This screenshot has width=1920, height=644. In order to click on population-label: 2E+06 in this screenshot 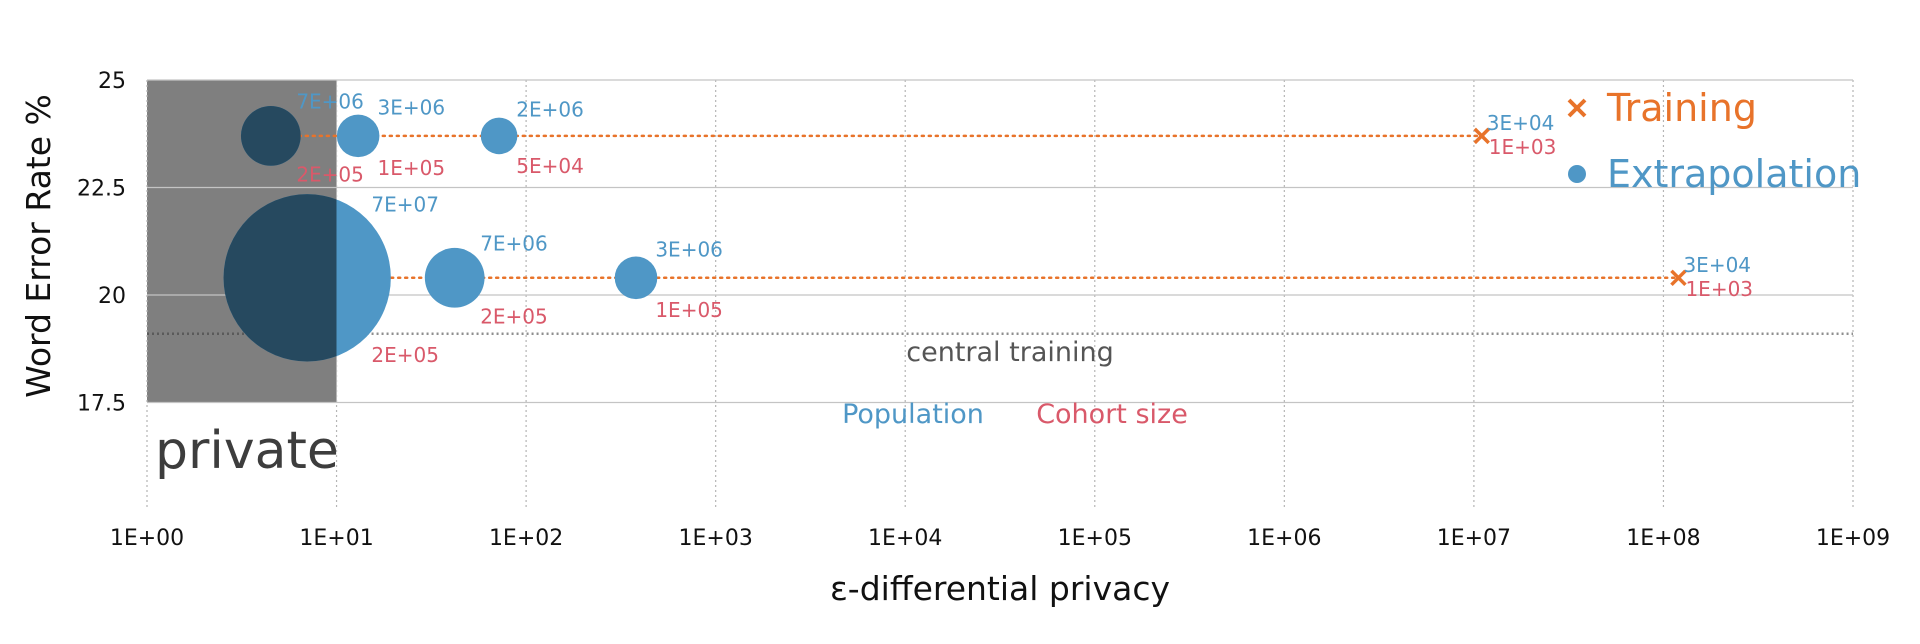, I will do `click(550, 110)`.